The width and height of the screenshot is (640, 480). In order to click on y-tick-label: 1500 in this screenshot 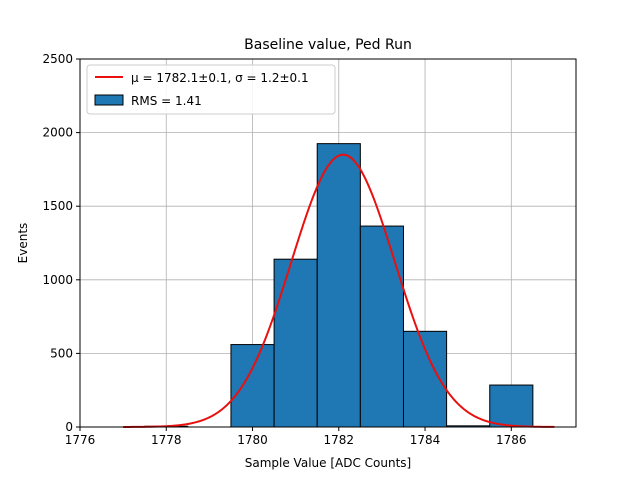, I will do `click(57, 206)`.